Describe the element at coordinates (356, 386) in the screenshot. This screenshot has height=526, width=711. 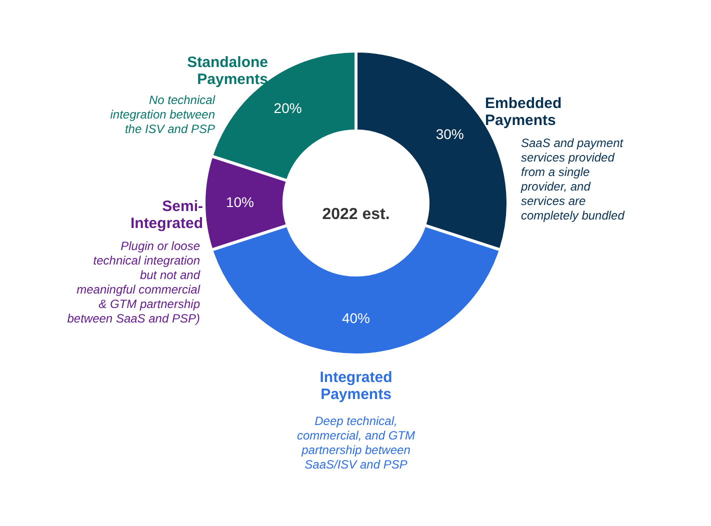
I see `slice-label: Integrated Payments` at that location.